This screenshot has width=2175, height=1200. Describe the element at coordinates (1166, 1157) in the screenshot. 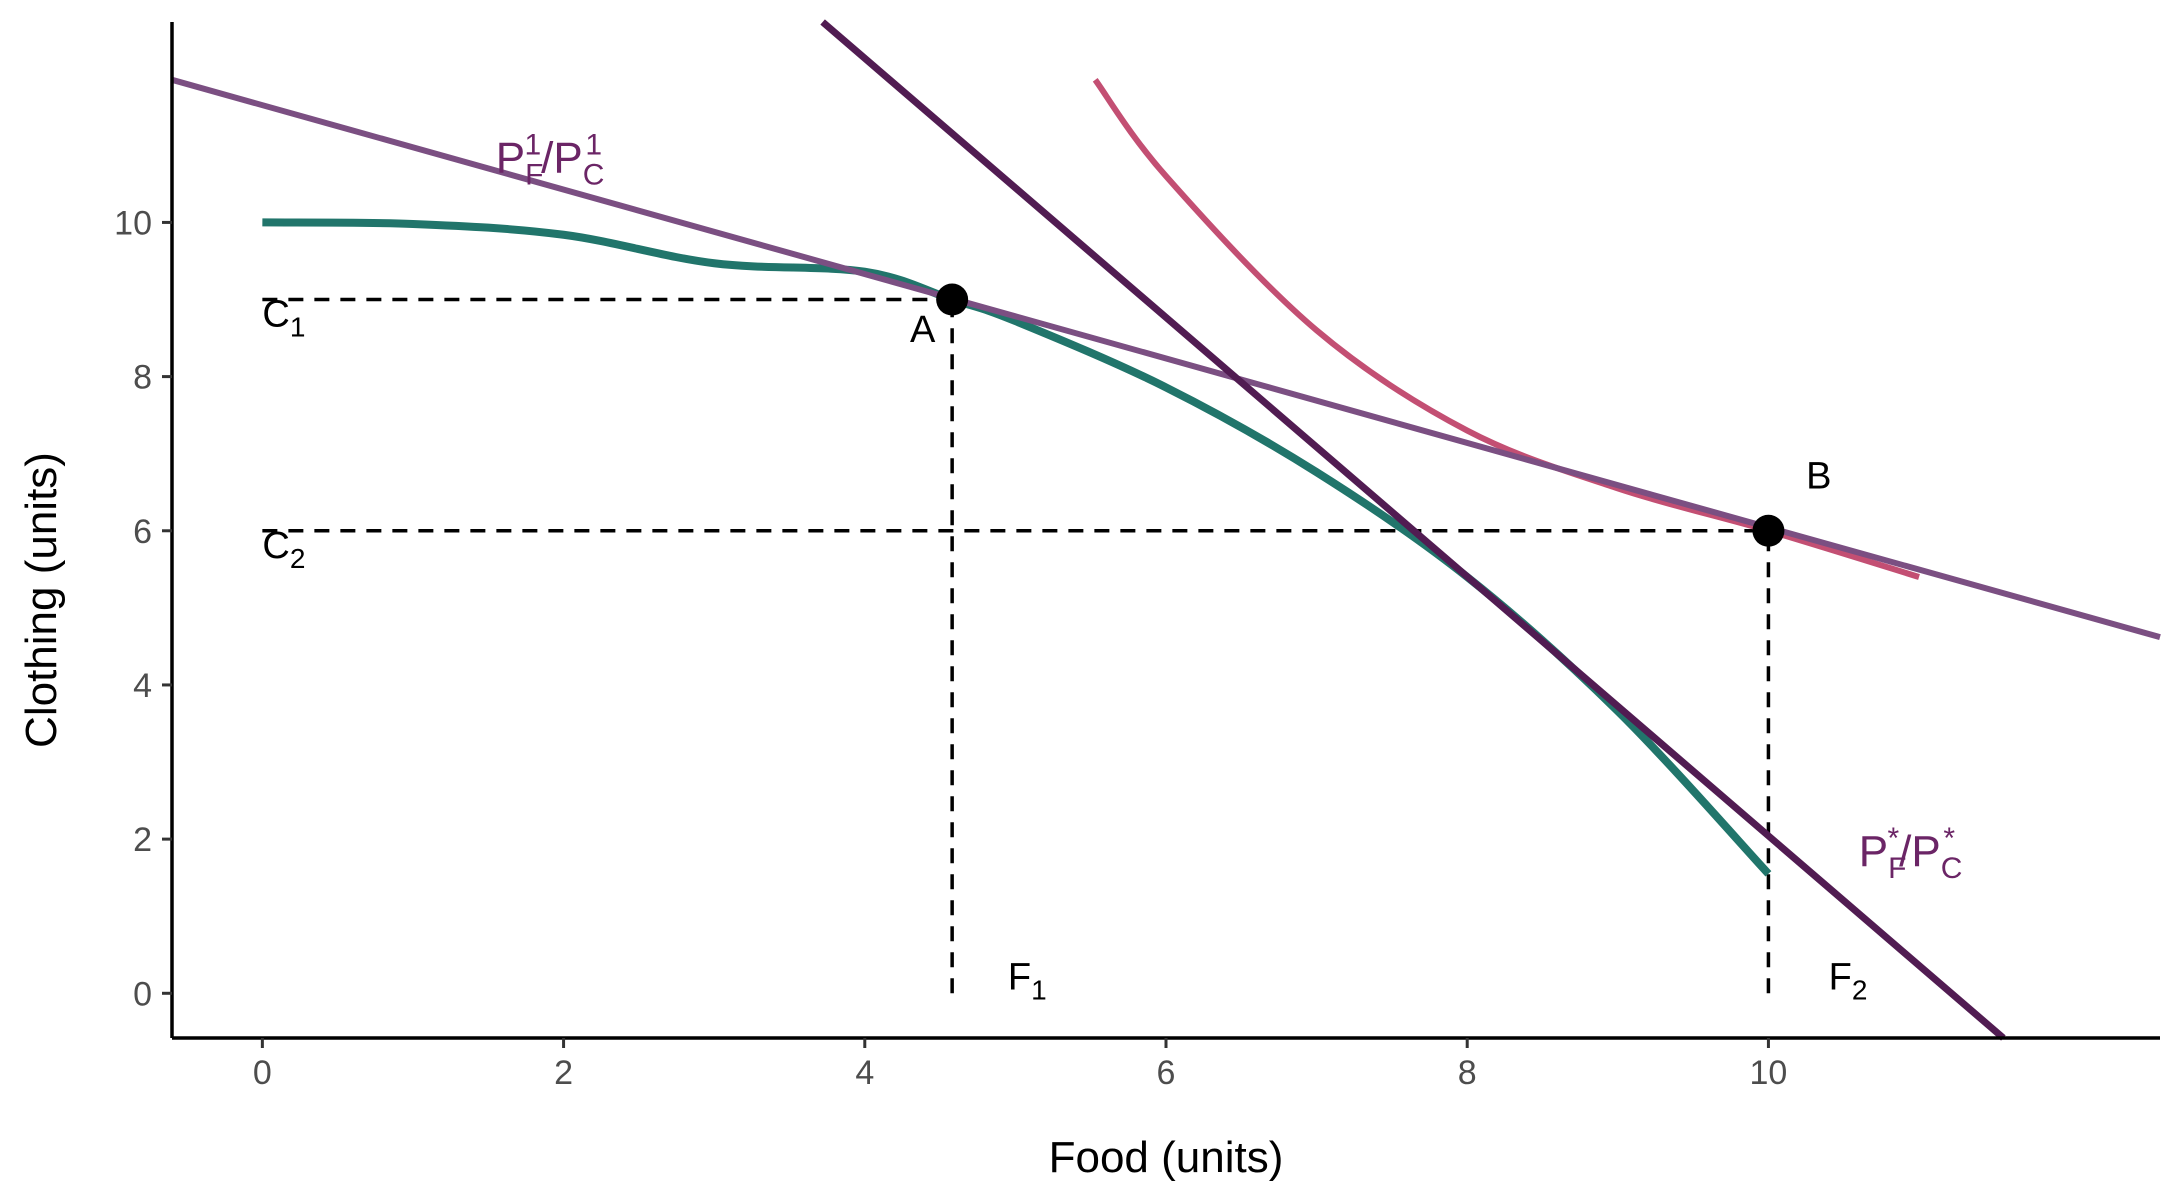

I see `x-axis-title: Food (units)` at that location.